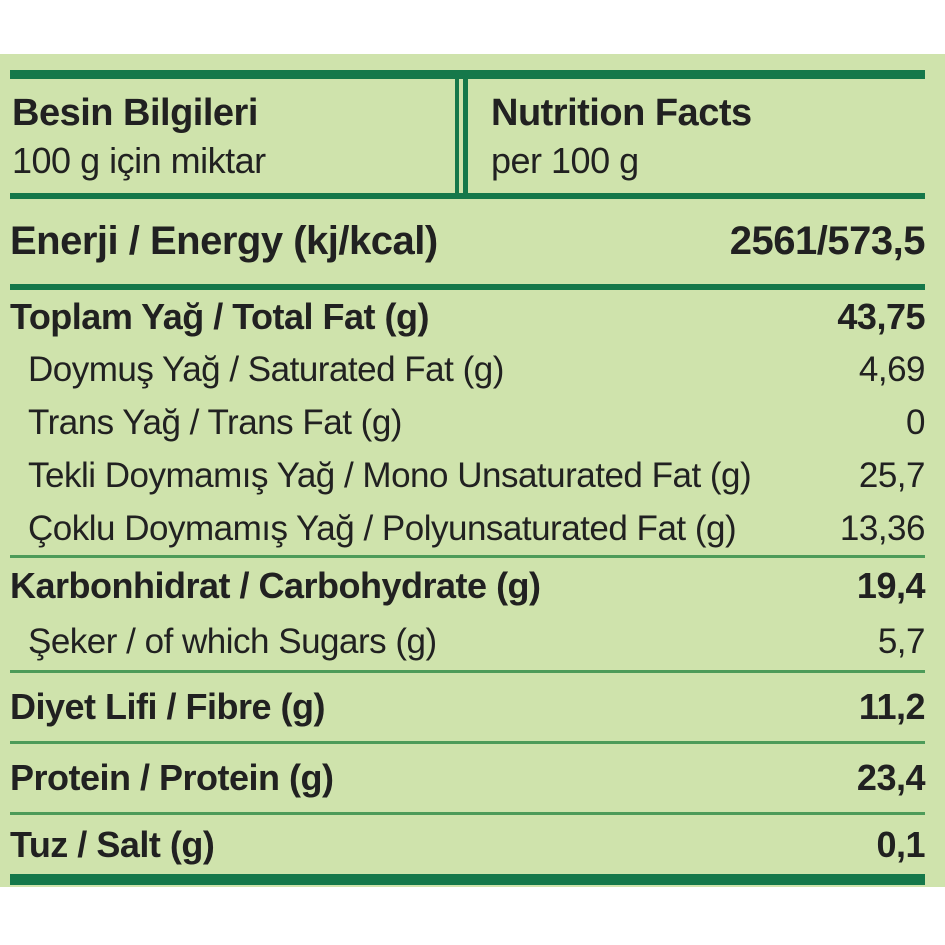  Describe the element at coordinates (220, 316) in the screenshot. I see `total-fat-label: Toplam Yağ / Total Fat (g)` at that location.